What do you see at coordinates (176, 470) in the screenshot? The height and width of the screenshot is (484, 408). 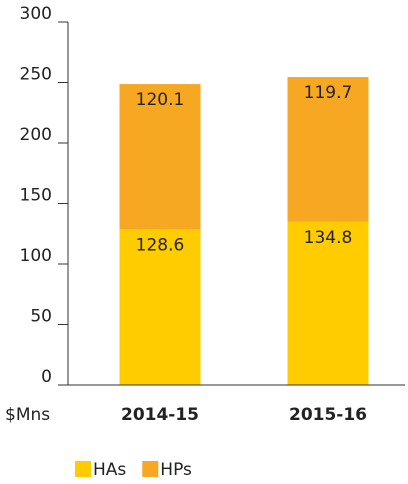 I see `legend-label: HPs` at bounding box center [176, 470].